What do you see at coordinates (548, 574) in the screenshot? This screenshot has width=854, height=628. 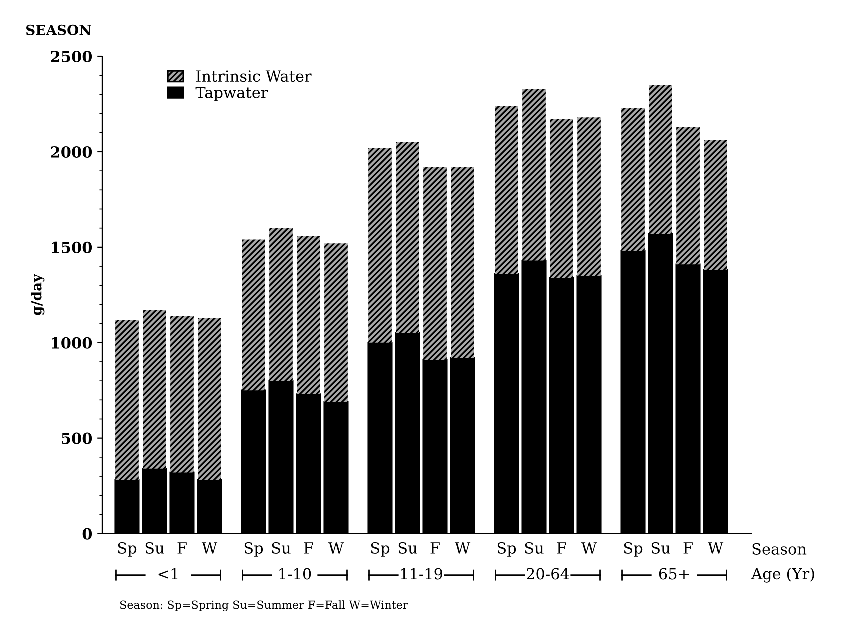 I see `text: 20-64` at bounding box center [548, 574].